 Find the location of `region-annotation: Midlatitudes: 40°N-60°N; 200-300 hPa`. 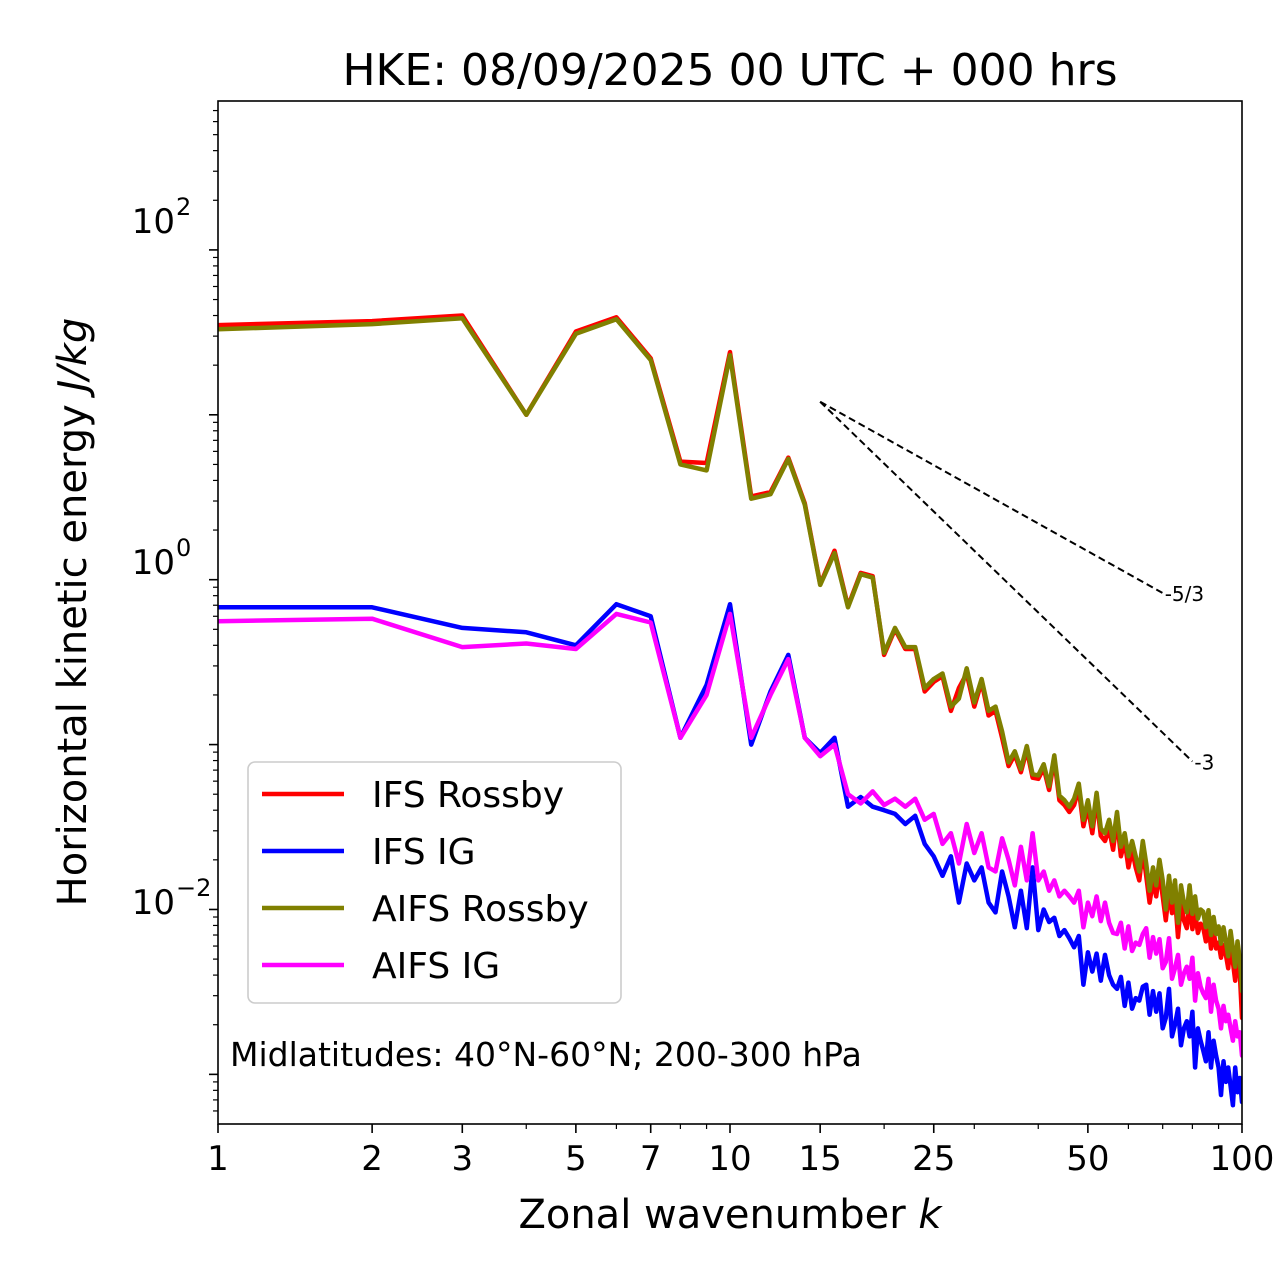

region-annotation: Midlatitudes: 40°N-60°N; 200-300 hPa is located at coordinates (546, 1054).